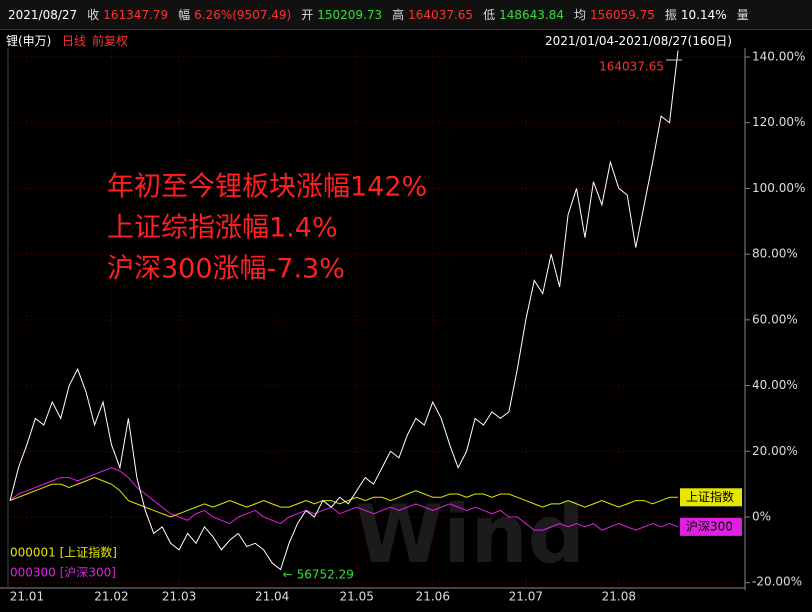 The height and width of the screenshot is (612, 812). Describe the element at coordinates (111, 597) in the screenshot. I see `x-tick-label: 21.02` at that location.